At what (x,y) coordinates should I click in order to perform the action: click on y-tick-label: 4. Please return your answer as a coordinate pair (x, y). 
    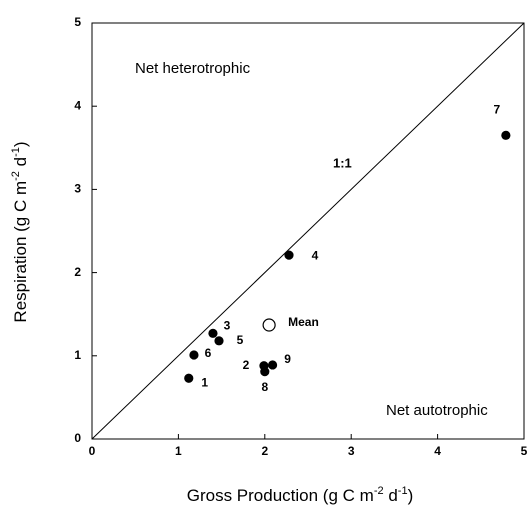
    Looking at the image, I should click on (77, 105).